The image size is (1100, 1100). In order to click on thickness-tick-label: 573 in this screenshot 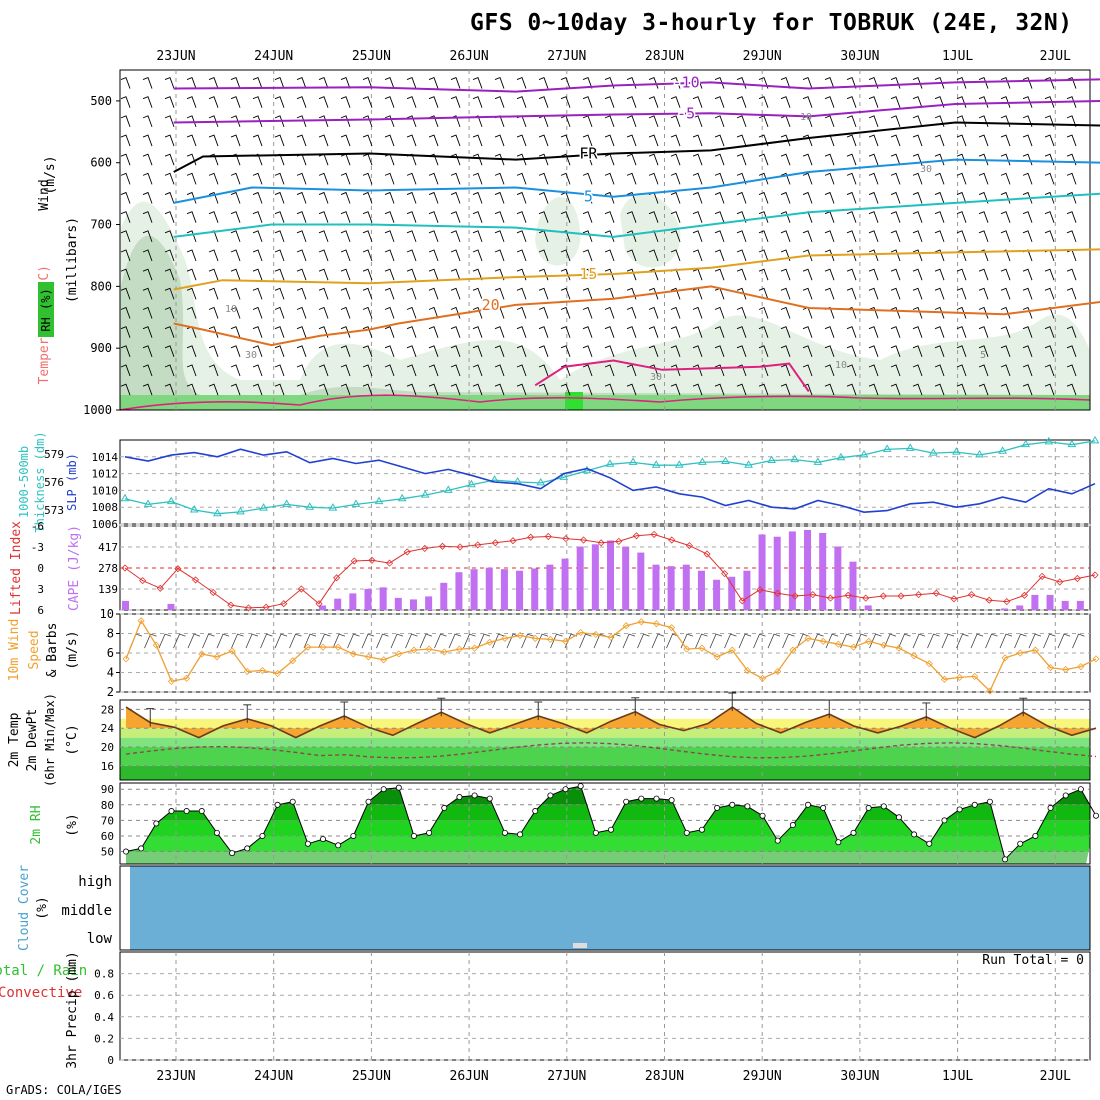, I will do `click(54, 510)`.